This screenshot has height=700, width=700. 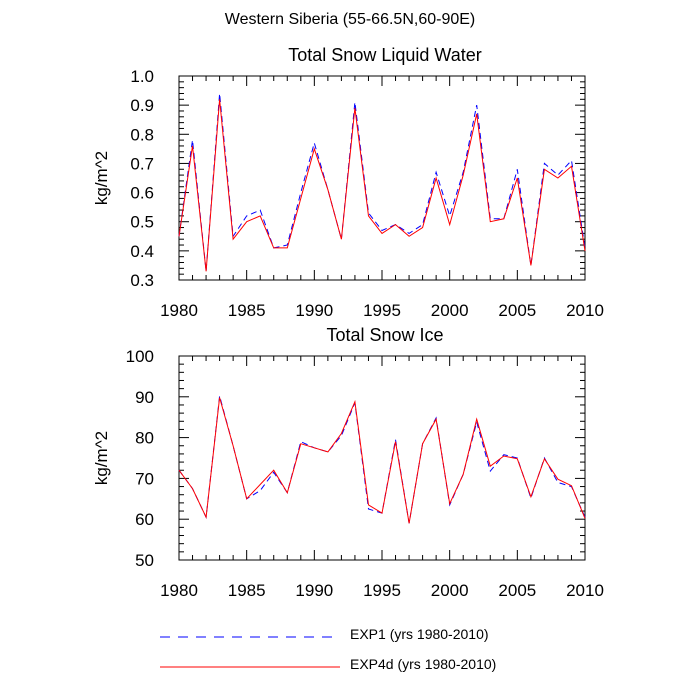 I want to click on chart-title: Total Snow Liquid Water, so click(x=384, y=55).